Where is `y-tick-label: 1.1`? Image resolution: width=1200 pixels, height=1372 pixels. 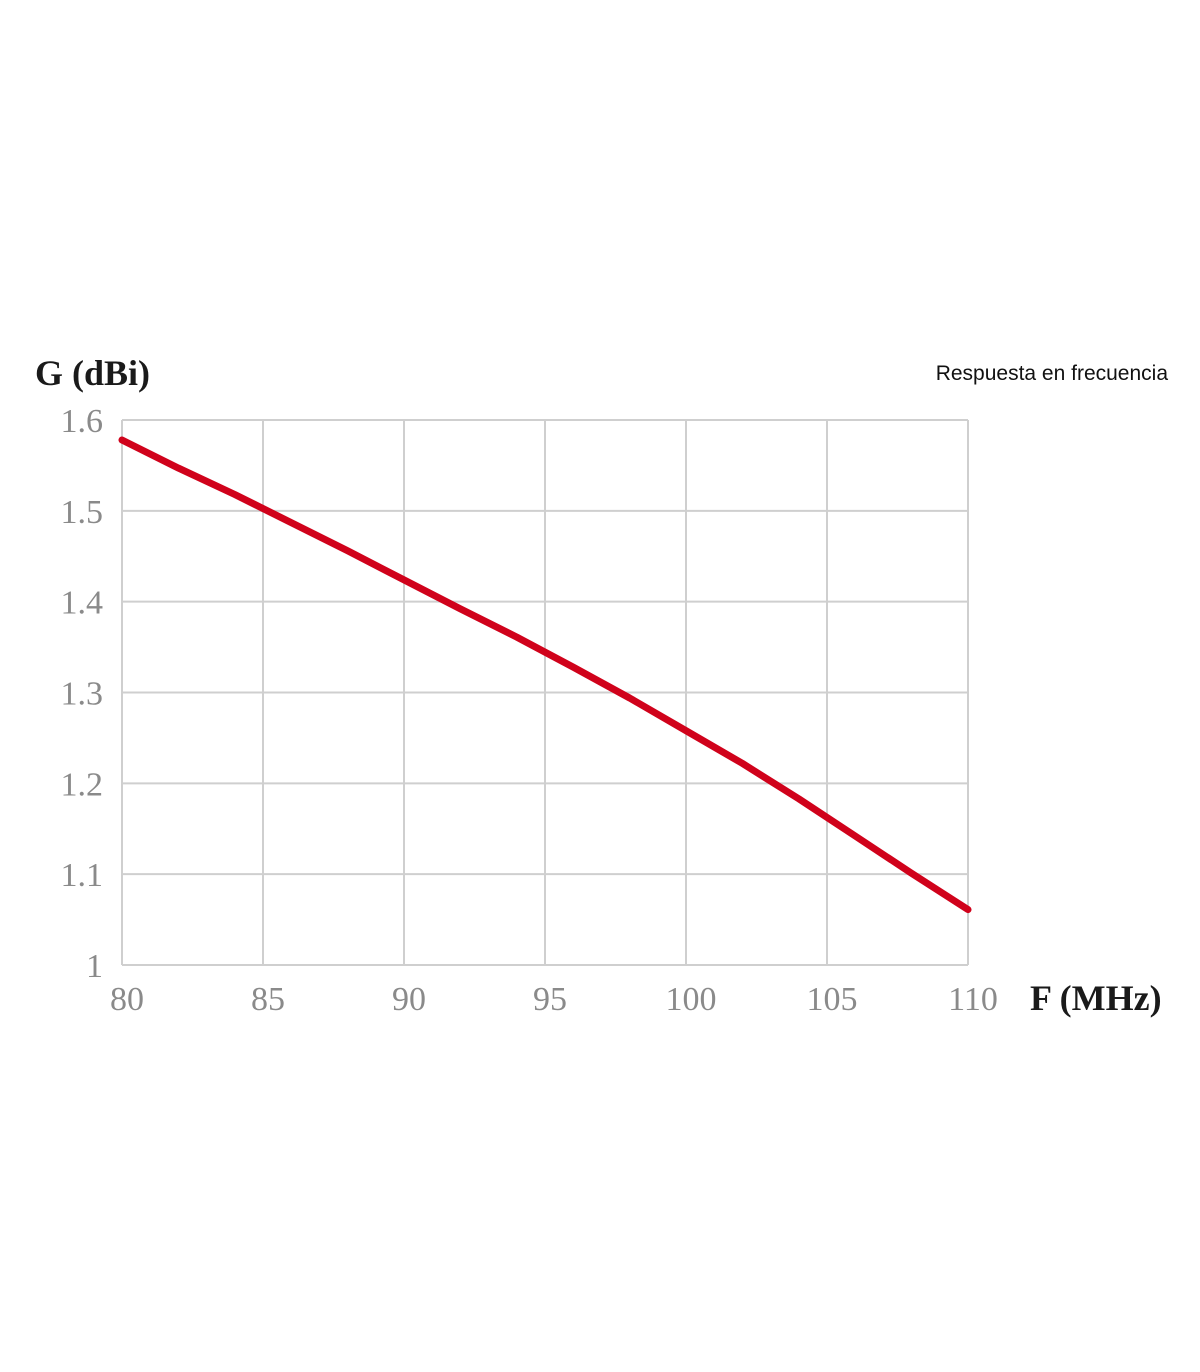
y-tick-label: 1.1 is located at coordinates (82, 875).